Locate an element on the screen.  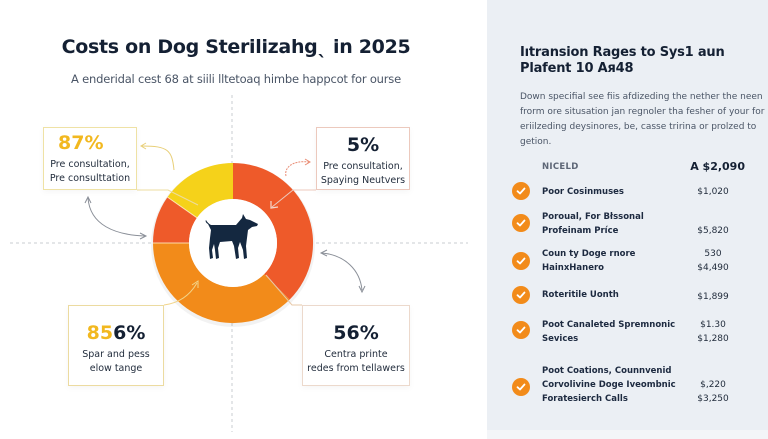
connector-bottom-right is located at coordinates (283, 290).